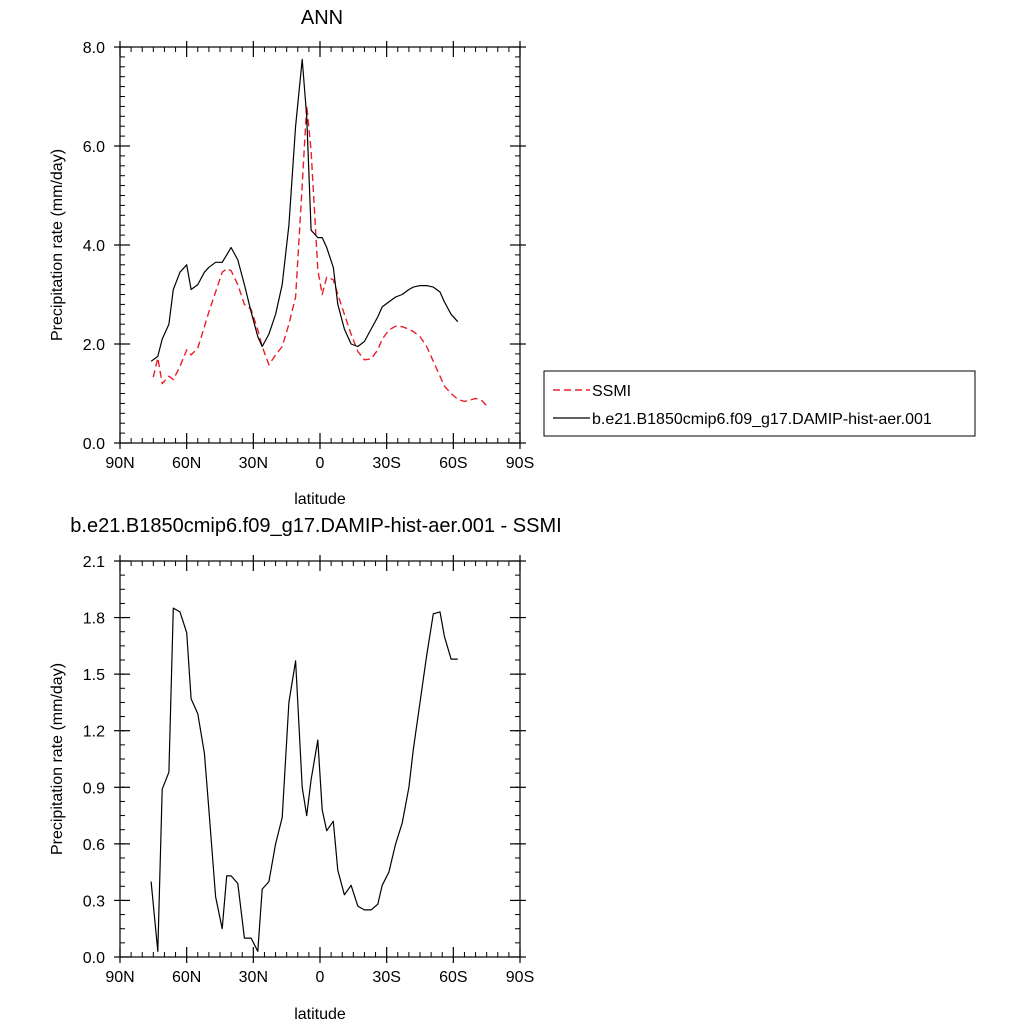 This screenshot has height=1024, width=1024. I want to click on top-y-tick-label: 8.0, so click(94, 48).